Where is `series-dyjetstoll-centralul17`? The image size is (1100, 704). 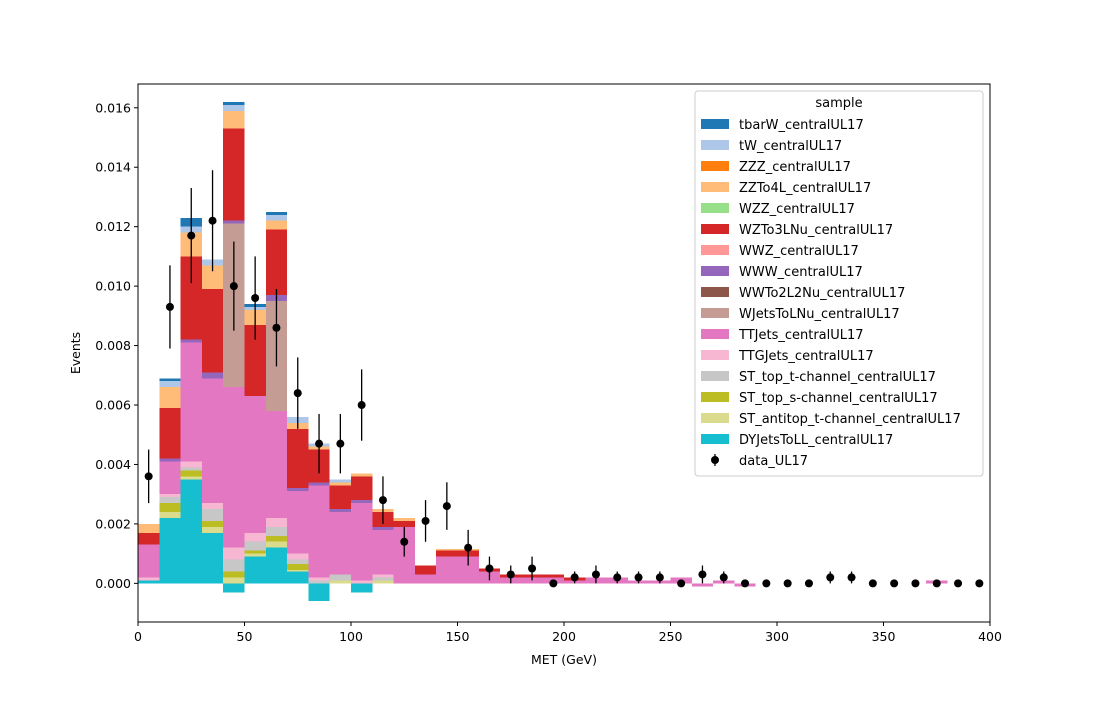
series-dyjetstoll-centralul17 is located at coordinates (255, 540).